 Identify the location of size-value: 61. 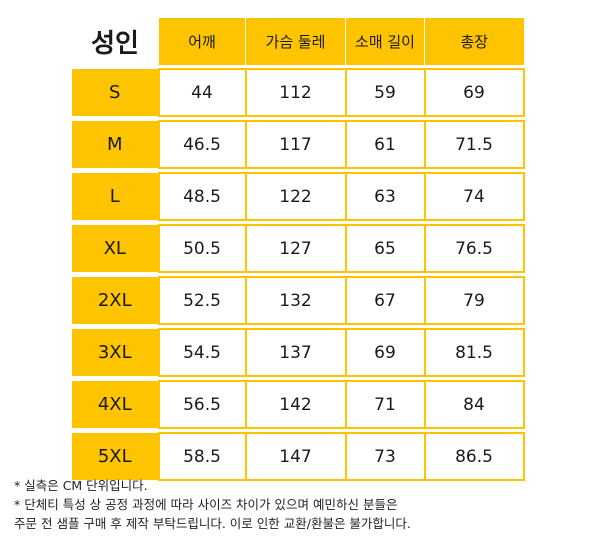
(385, 144).